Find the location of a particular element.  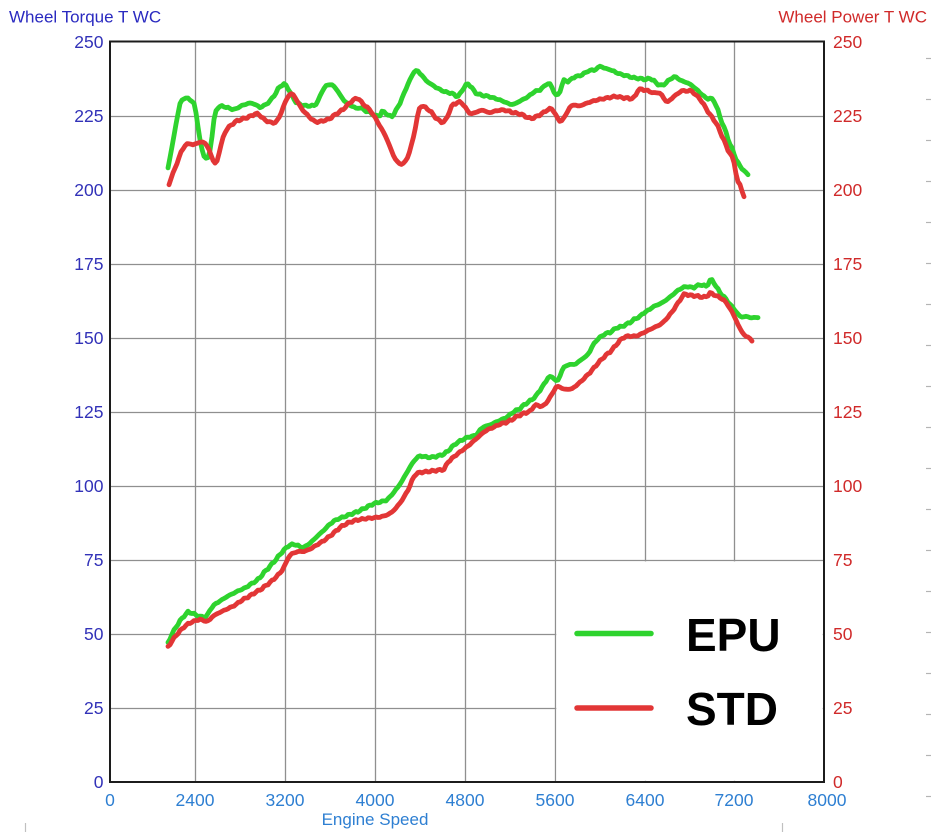

svg-text: 6400 is located at coordinates (645, 800).